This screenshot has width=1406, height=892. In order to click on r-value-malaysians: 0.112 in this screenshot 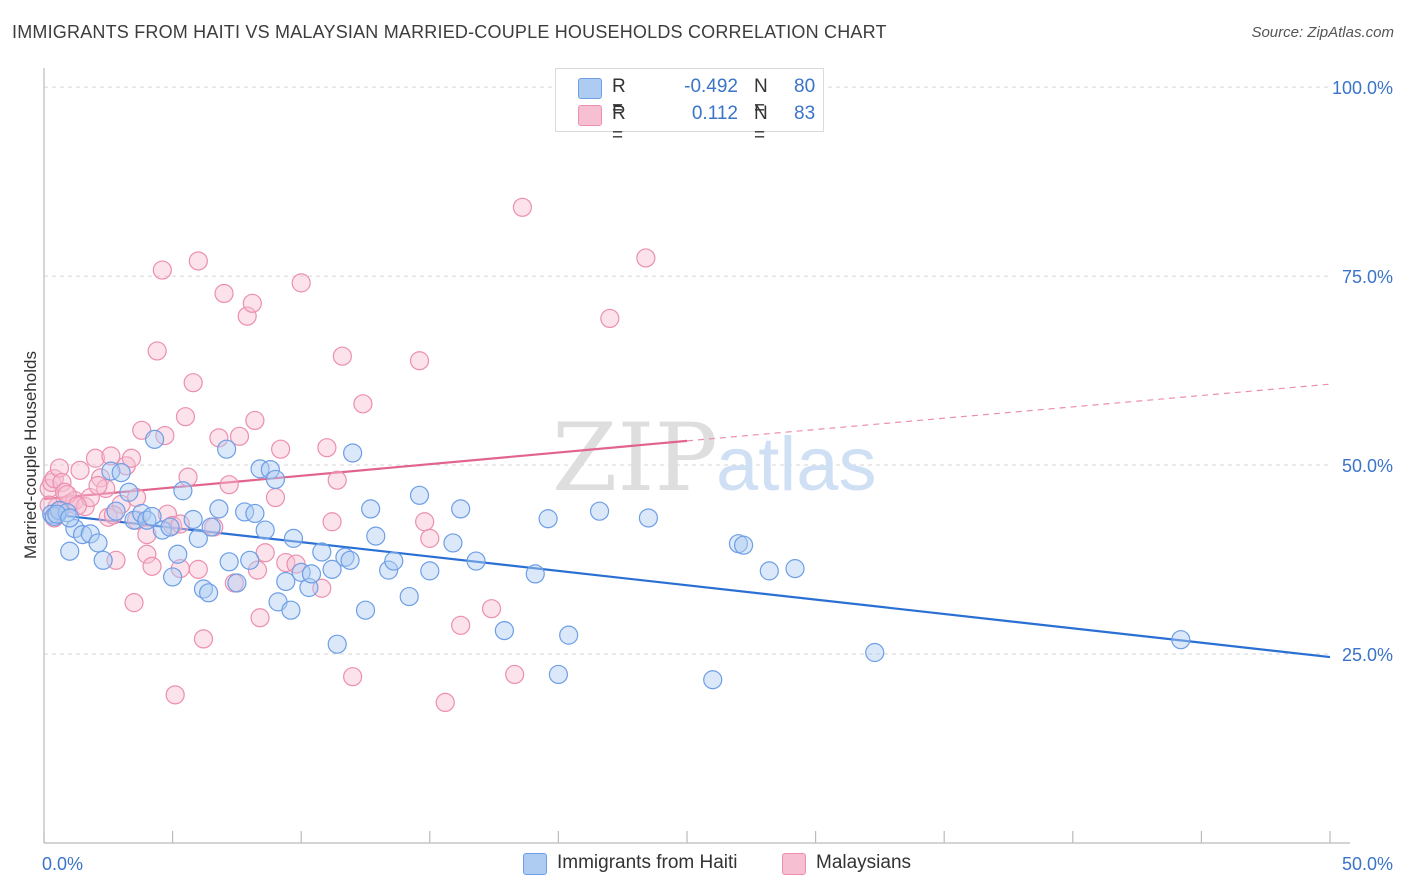, I will do `click(714, 113)`.